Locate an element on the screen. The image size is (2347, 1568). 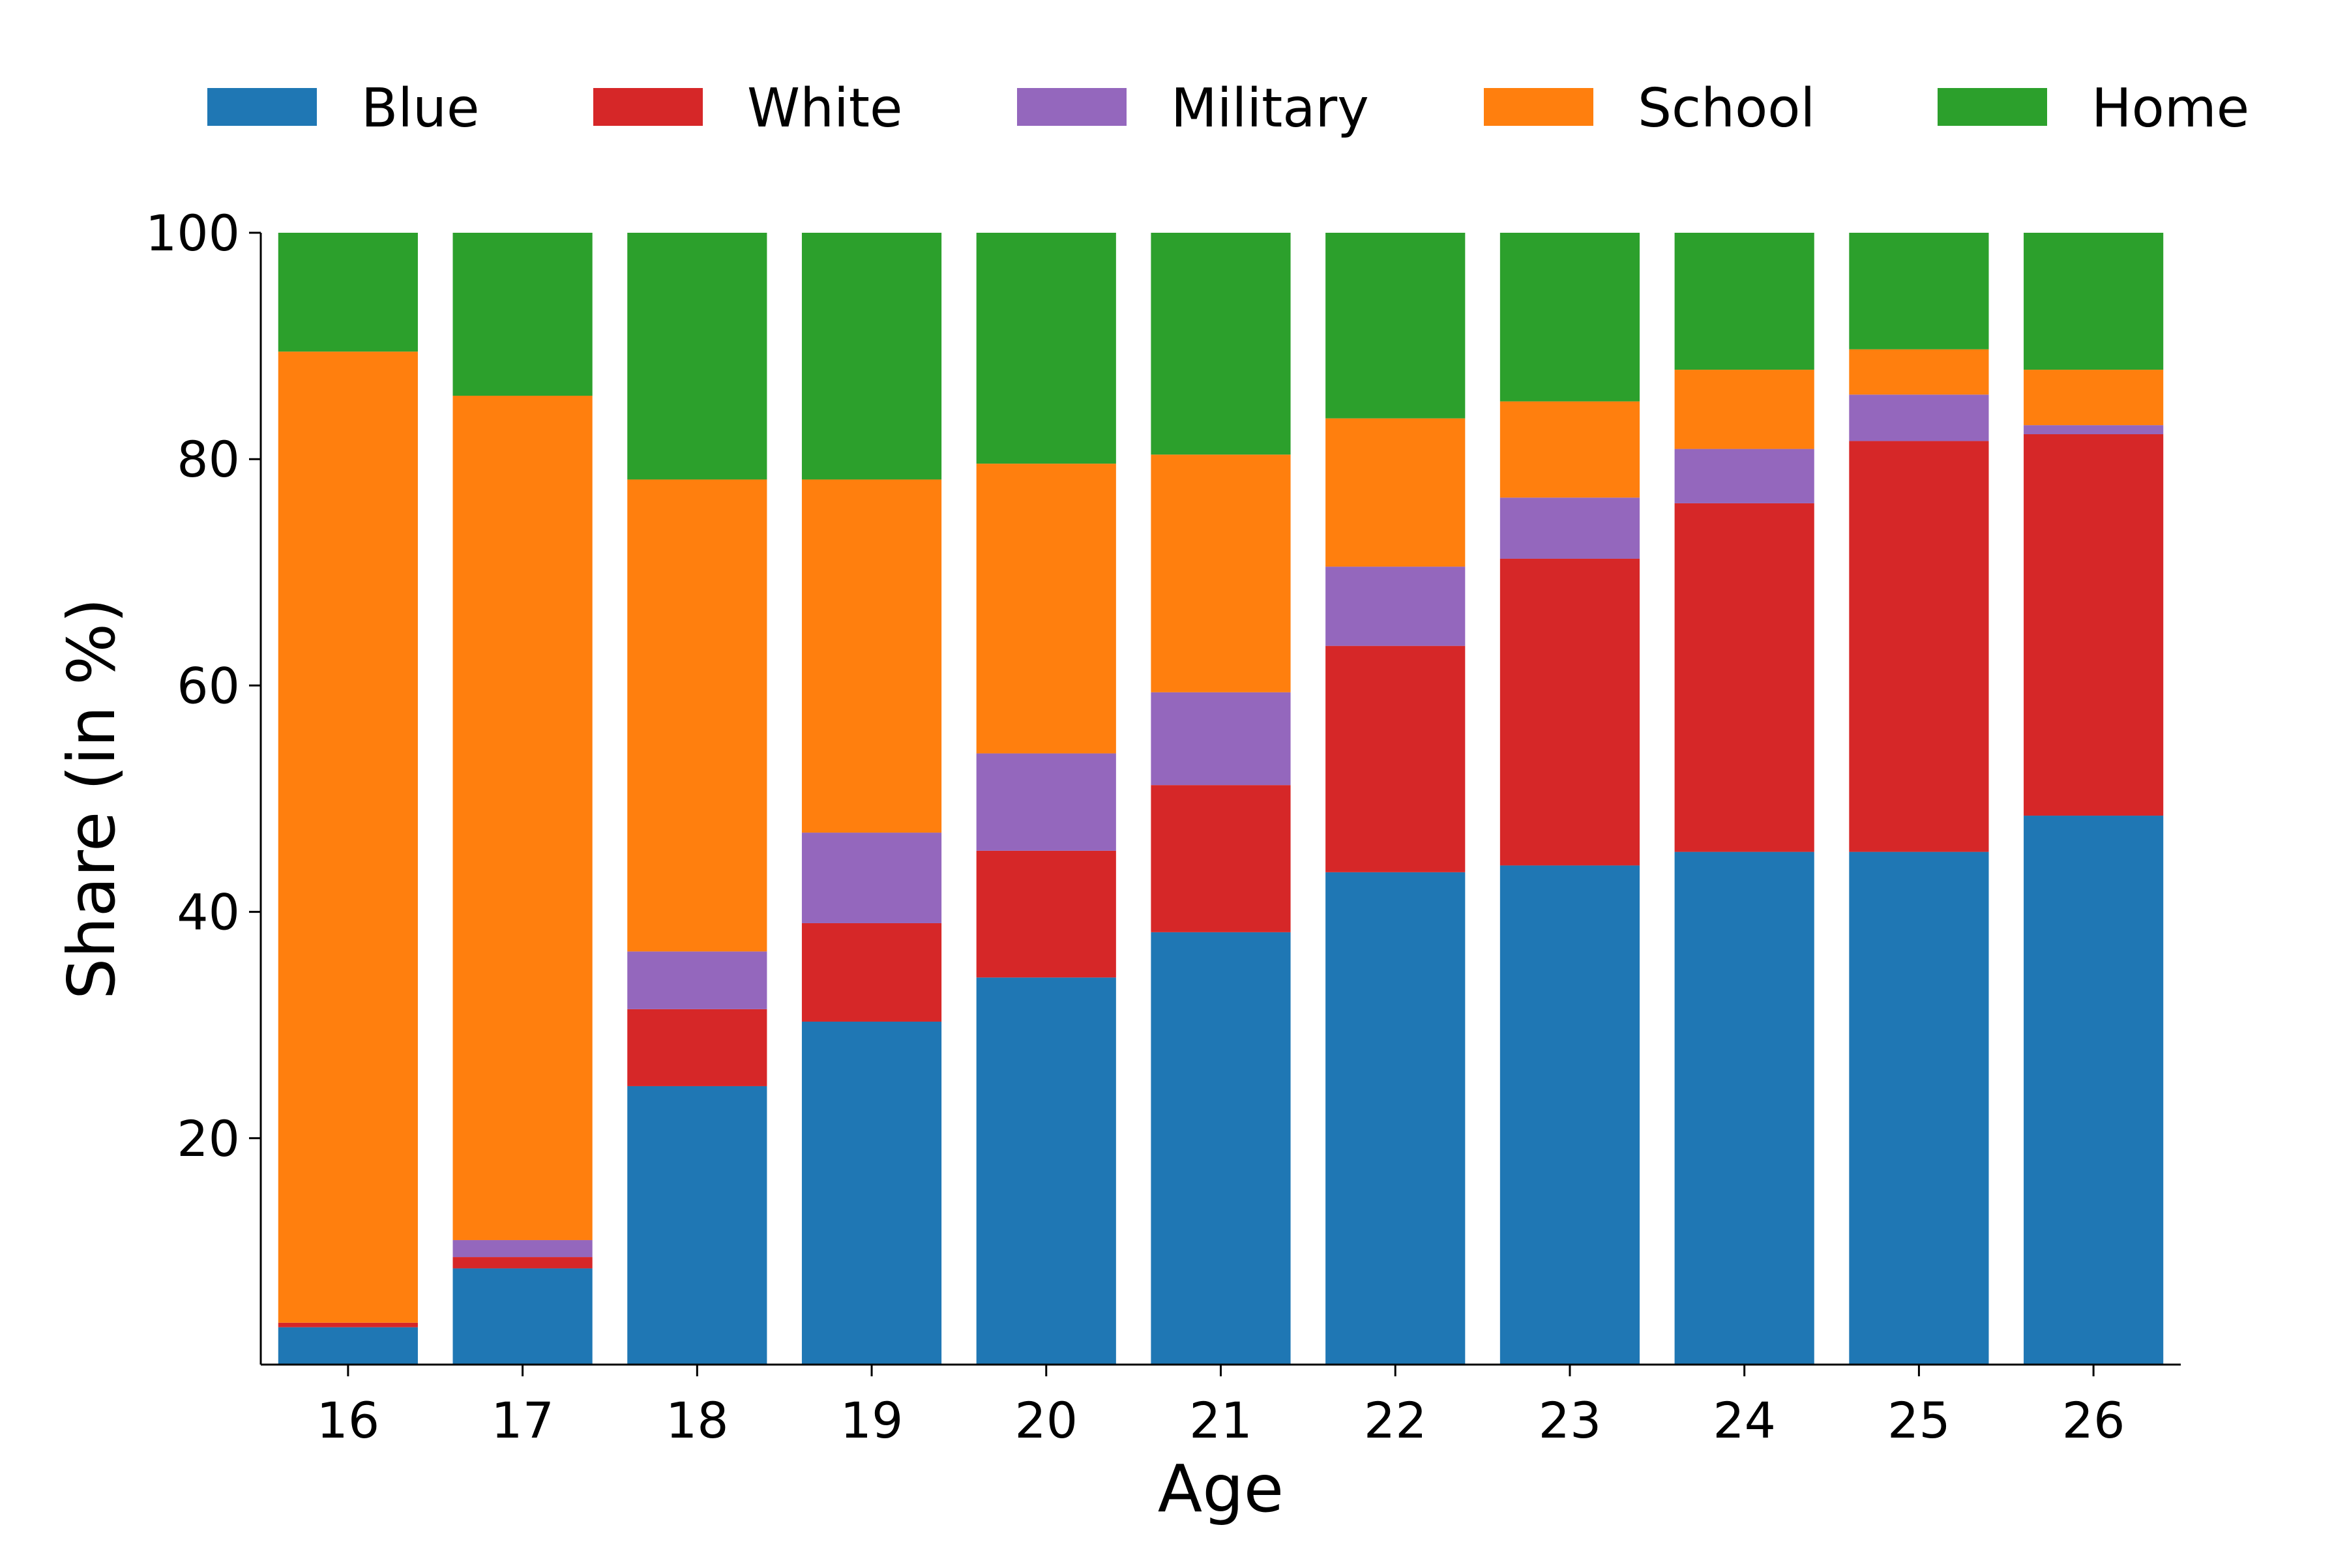
x-tick-label: 22 is located at coordinates (1395, 1420).